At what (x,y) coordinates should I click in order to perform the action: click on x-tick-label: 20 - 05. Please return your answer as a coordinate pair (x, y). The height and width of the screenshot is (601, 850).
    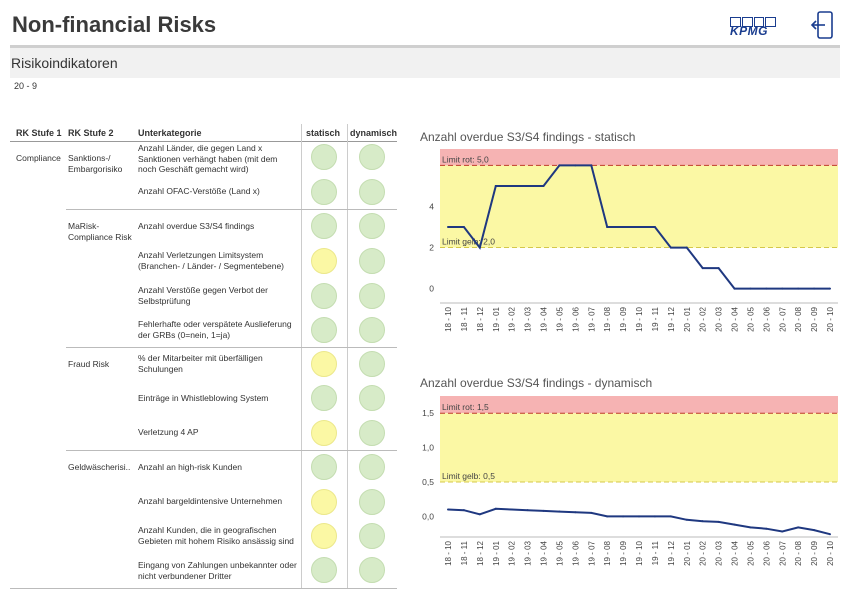
    Looking at the image, I should click on (750, 552).